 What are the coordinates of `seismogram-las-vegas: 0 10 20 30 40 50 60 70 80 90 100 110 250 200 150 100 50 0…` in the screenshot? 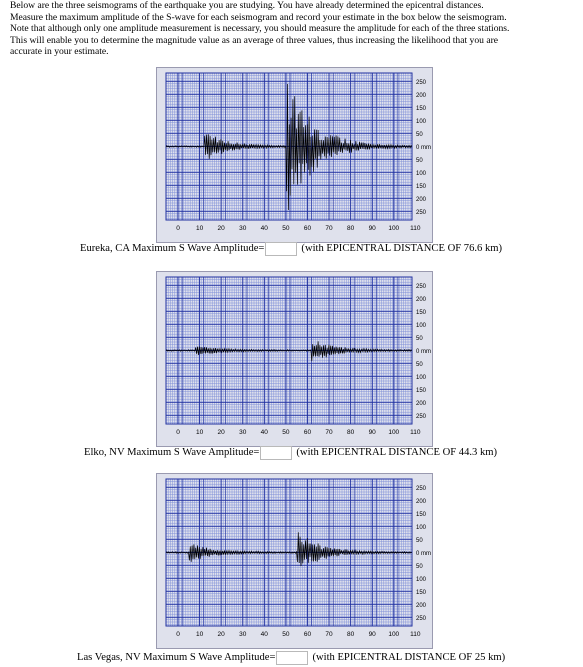 It's located at (294, 561).